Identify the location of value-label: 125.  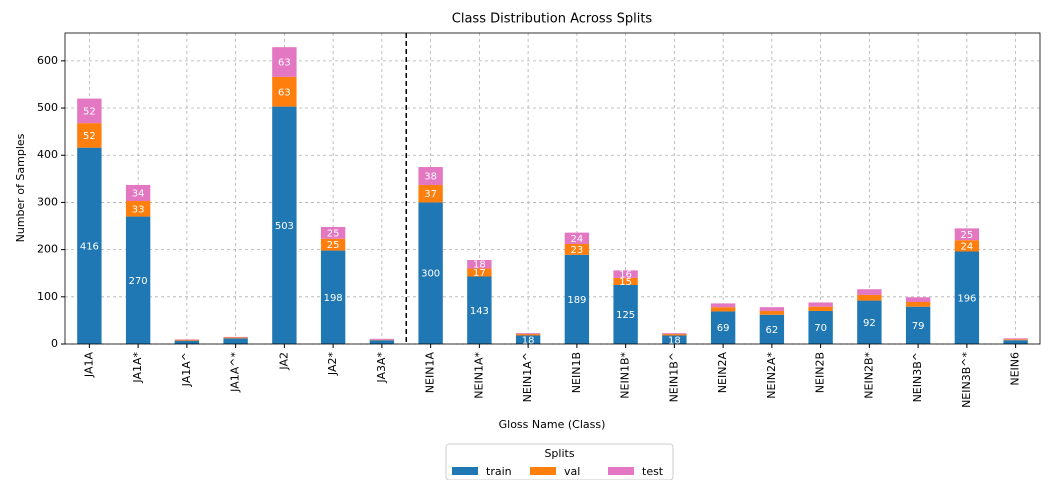
(625, 315).